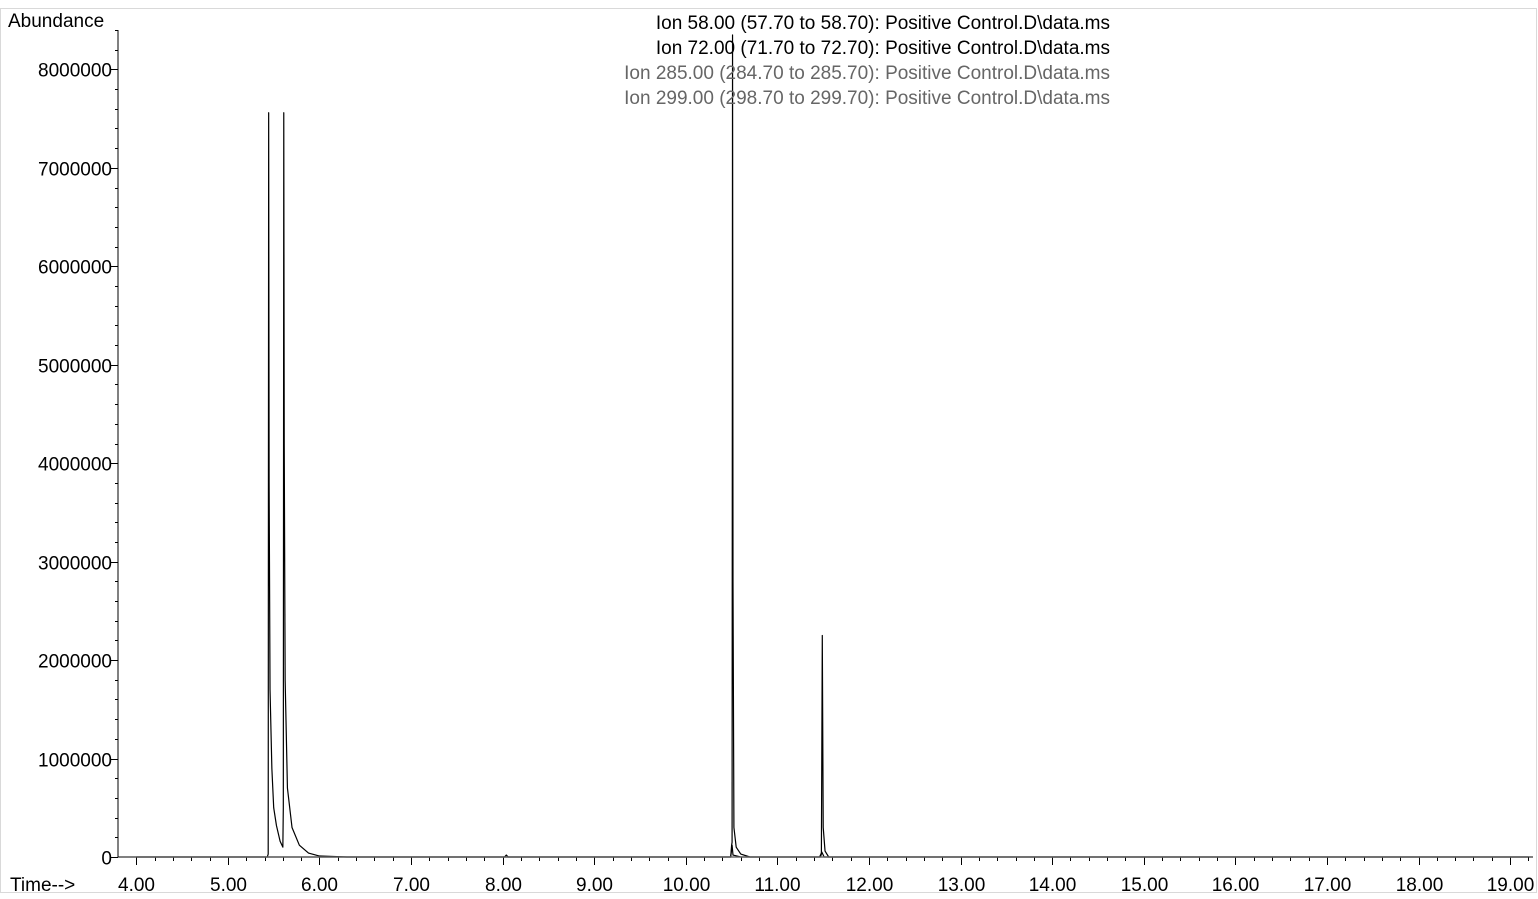 The width and height of the screenshot is (1538, 899). Describe the element at coordinates (136, 884) in the screenshot. I see `x-tick-label: 4.00` at that location.